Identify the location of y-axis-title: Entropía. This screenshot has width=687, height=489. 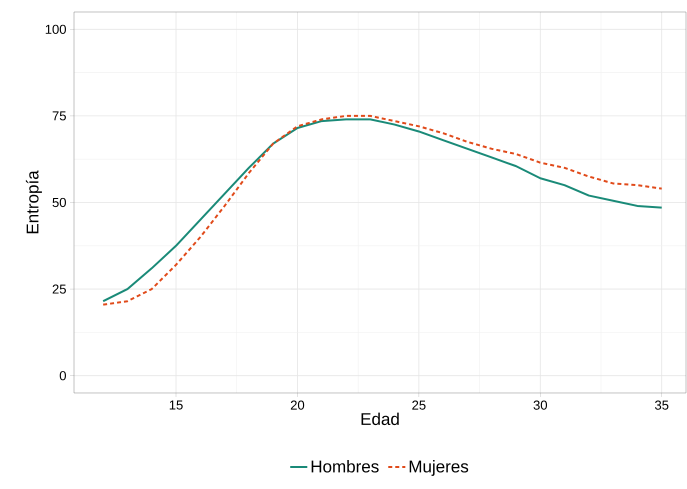
(34, 202).